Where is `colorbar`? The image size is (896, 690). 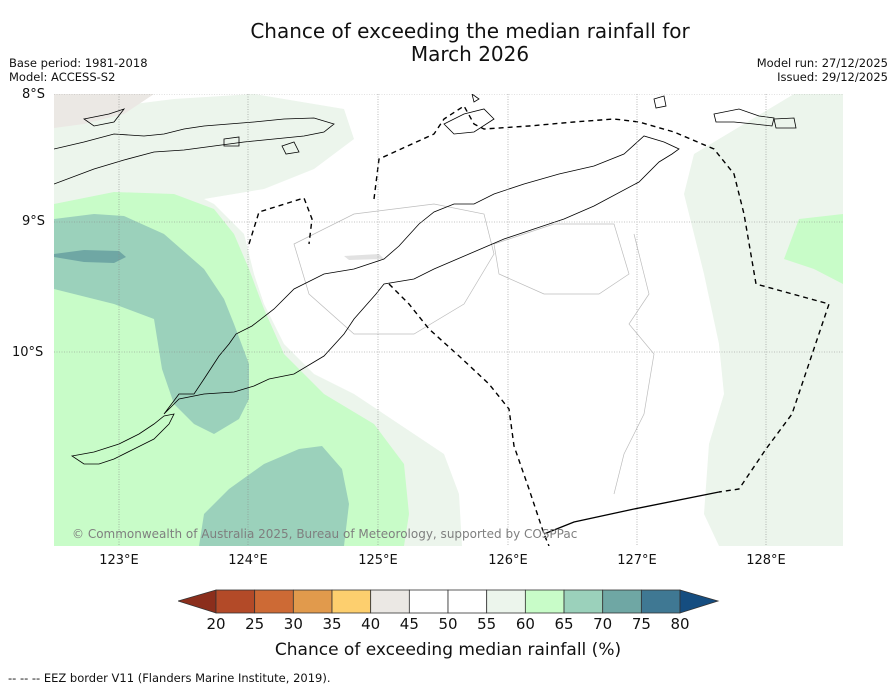
colorbar is located at coordinates (449, 601).